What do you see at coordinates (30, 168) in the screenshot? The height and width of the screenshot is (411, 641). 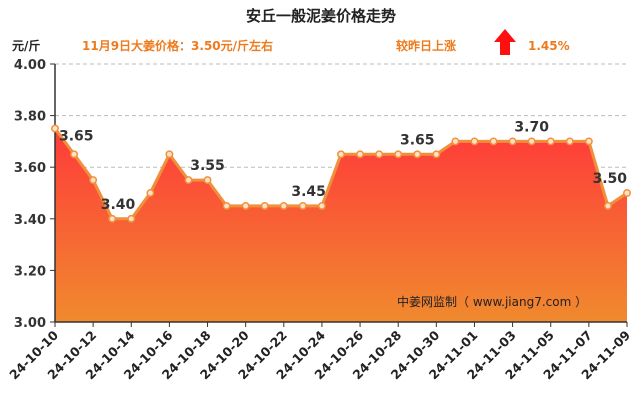 I see `y-tick-label: 3.60` at bounding box center [30, 168].